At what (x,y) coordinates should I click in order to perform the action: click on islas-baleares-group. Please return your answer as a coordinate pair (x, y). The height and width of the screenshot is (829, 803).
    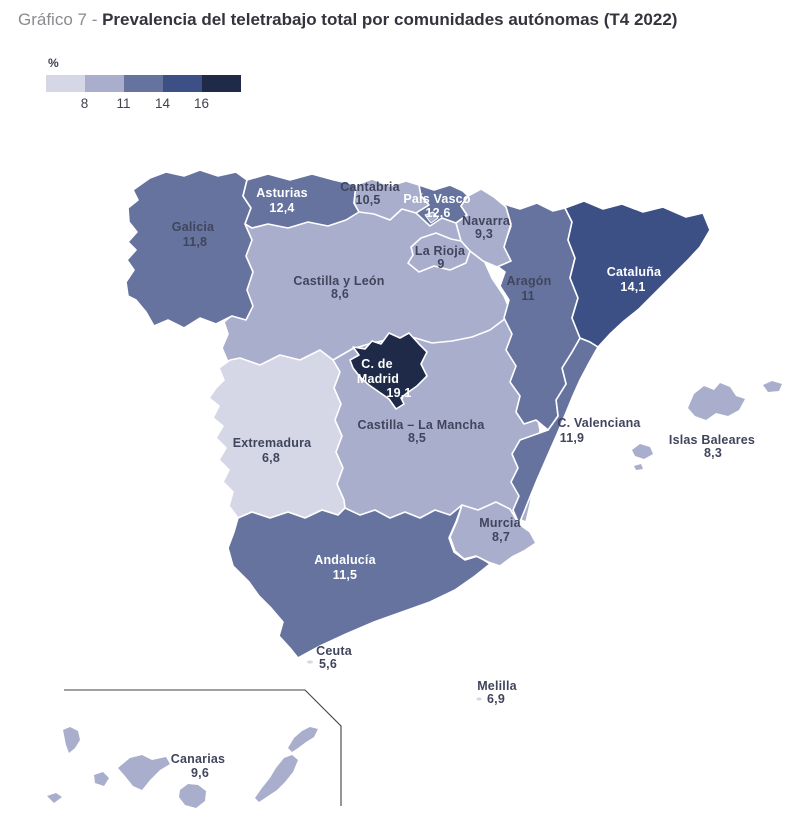
    Looking at the image, I should click on (707, 425).